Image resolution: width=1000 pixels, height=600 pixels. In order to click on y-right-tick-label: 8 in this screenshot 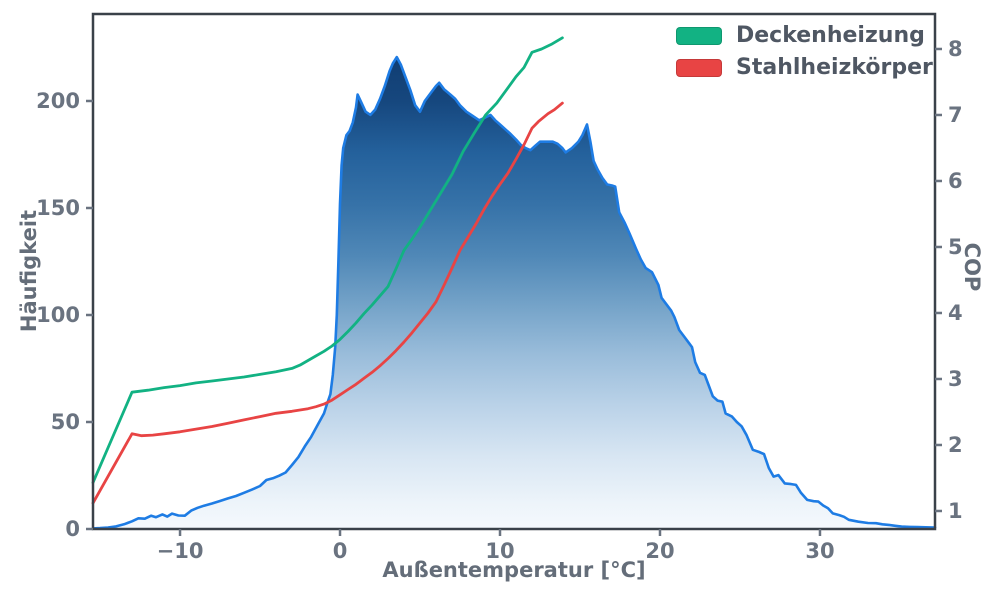, I will do `click(955, 49)`.